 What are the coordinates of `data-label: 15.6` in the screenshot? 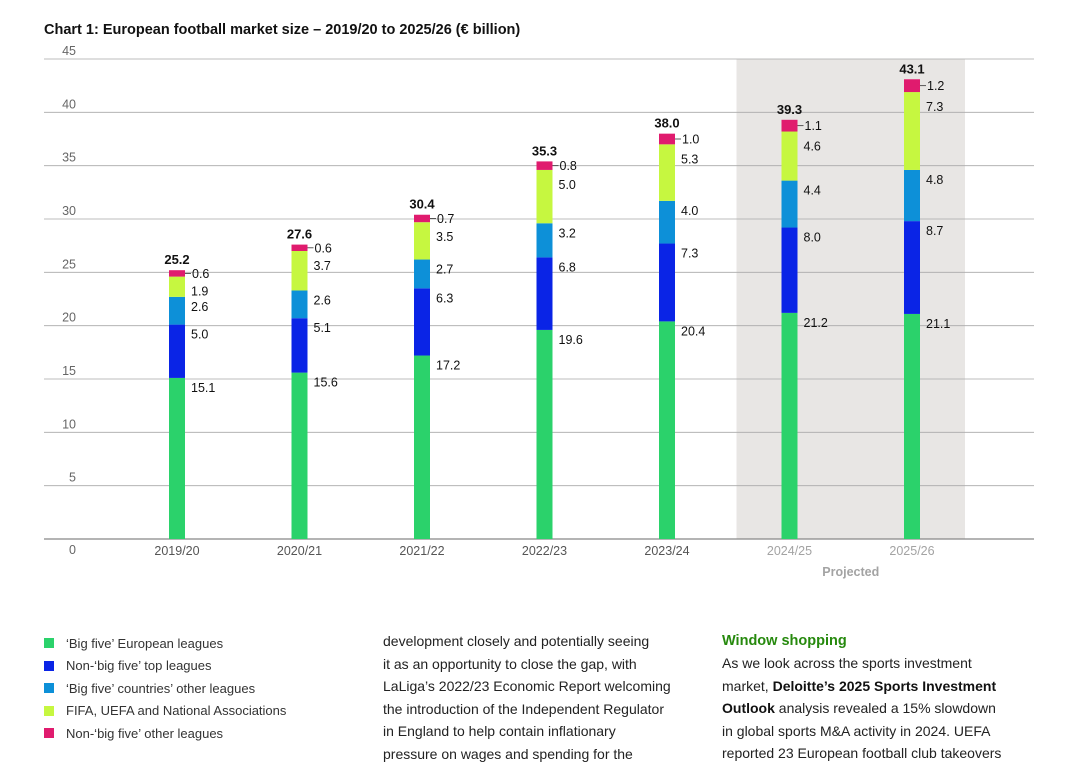 It's located at (326, 383).